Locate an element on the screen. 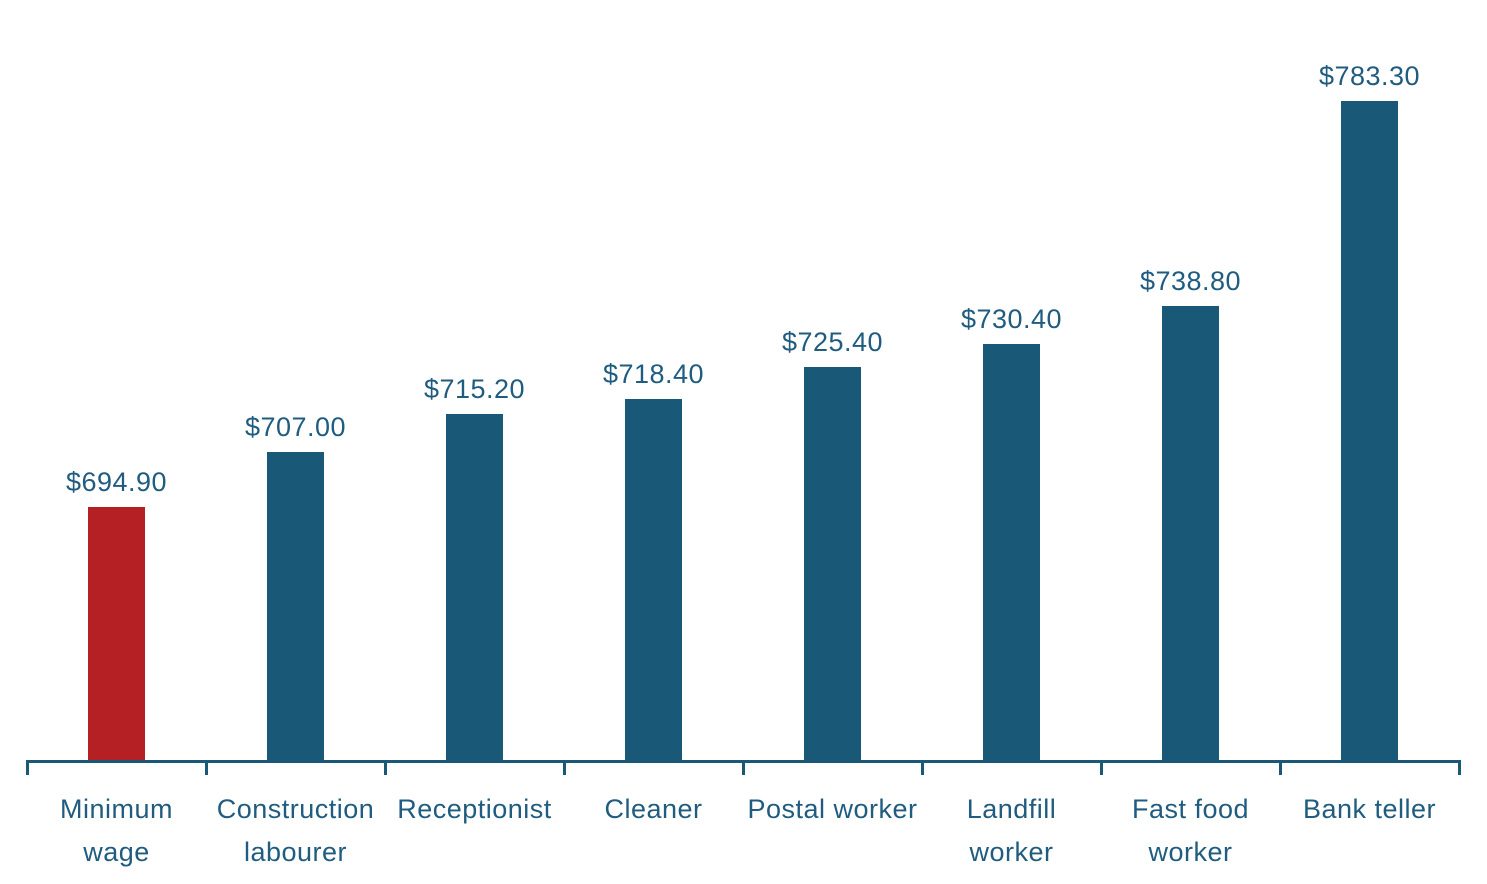  x-axis-category-label: Receptionist is located at coordinates (474, 809).